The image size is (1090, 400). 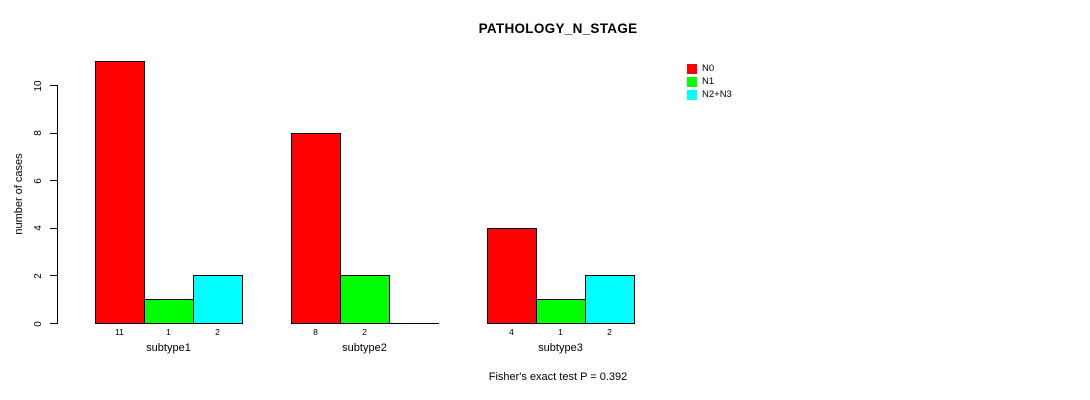 I want to click on y-tick-label: 2, so click(x=38, y=276).